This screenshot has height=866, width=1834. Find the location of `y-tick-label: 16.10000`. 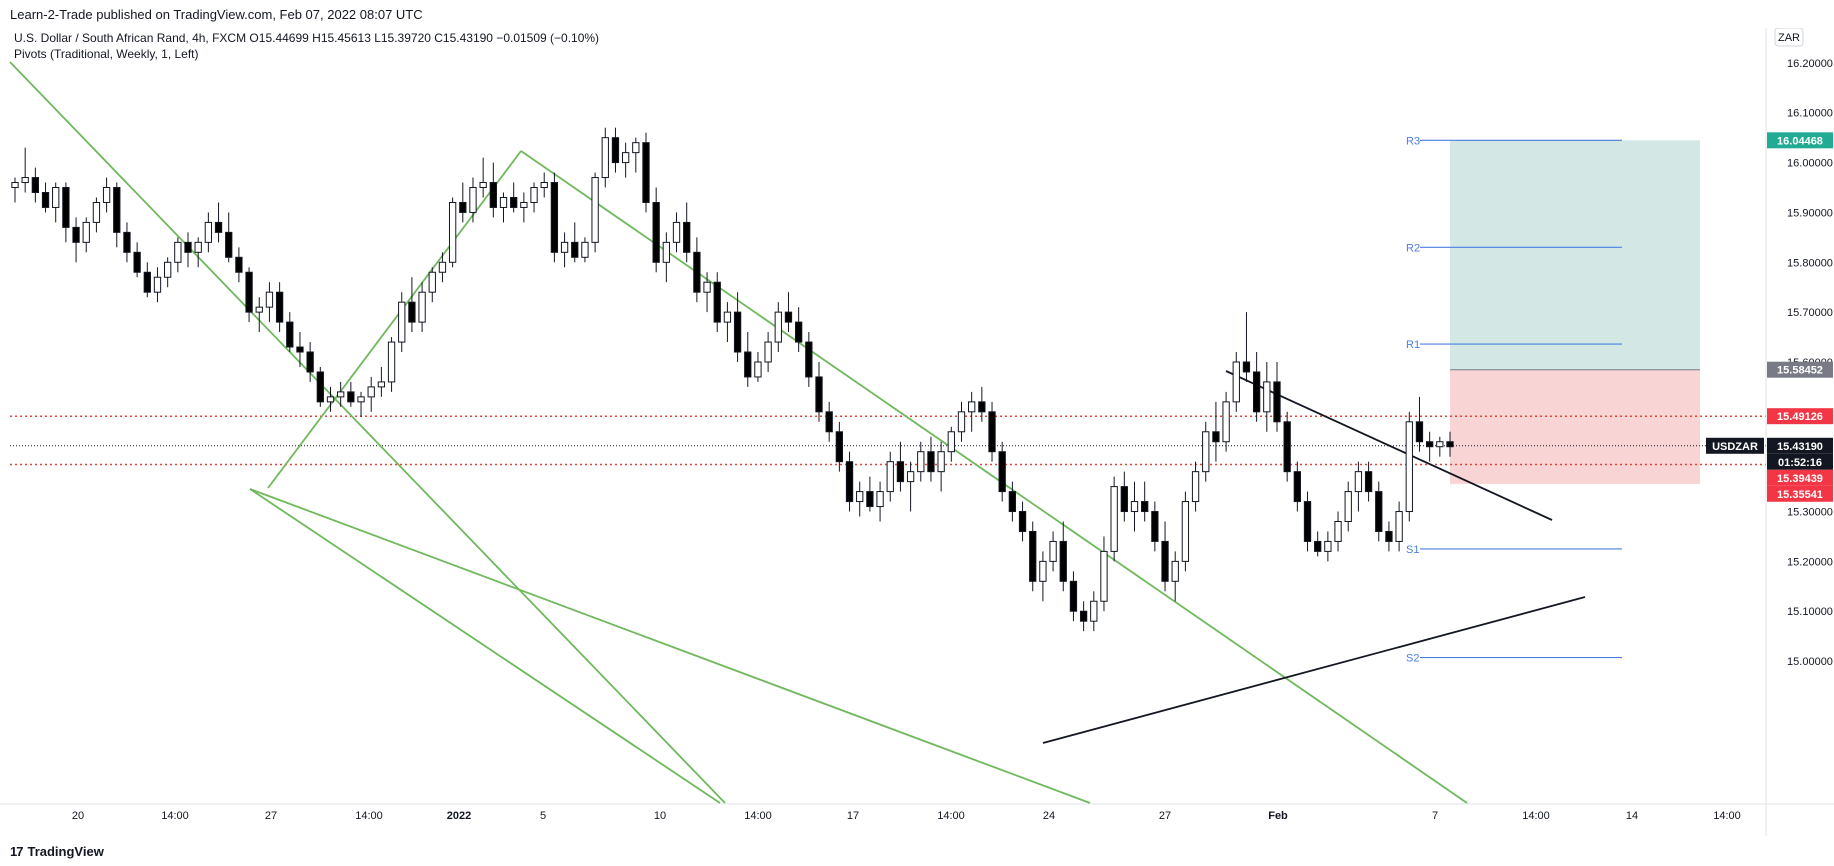

y-tick-label: 16.10000 is located at coordinates (1810, 114).